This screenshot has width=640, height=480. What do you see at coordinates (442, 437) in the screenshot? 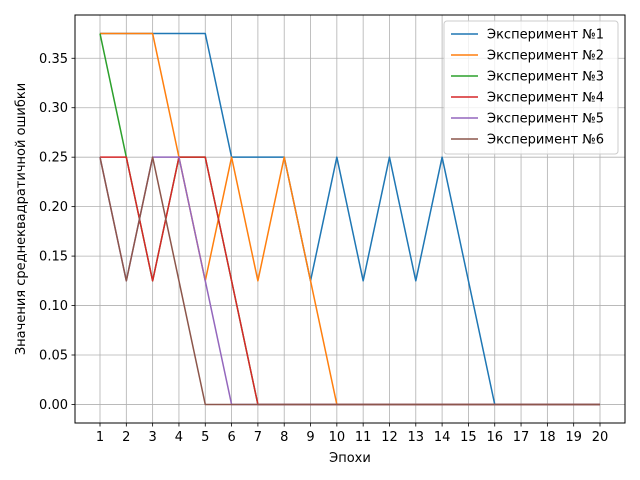
I see `x-tick-label: 14` at bounding box center [442, 437].